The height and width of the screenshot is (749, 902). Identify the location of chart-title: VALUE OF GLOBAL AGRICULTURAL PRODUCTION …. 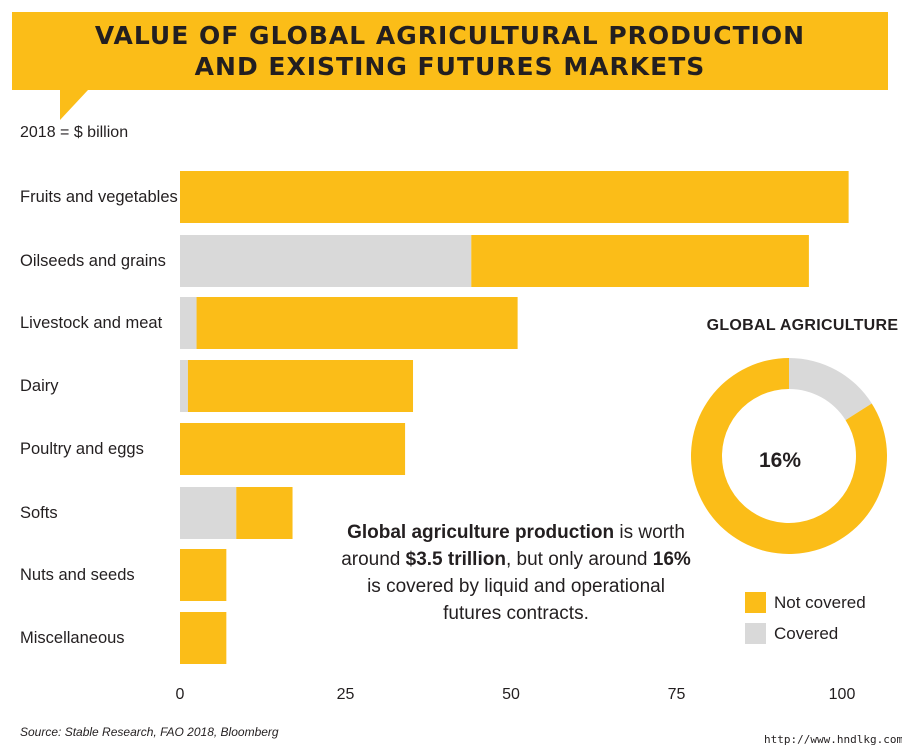
(450, 51).